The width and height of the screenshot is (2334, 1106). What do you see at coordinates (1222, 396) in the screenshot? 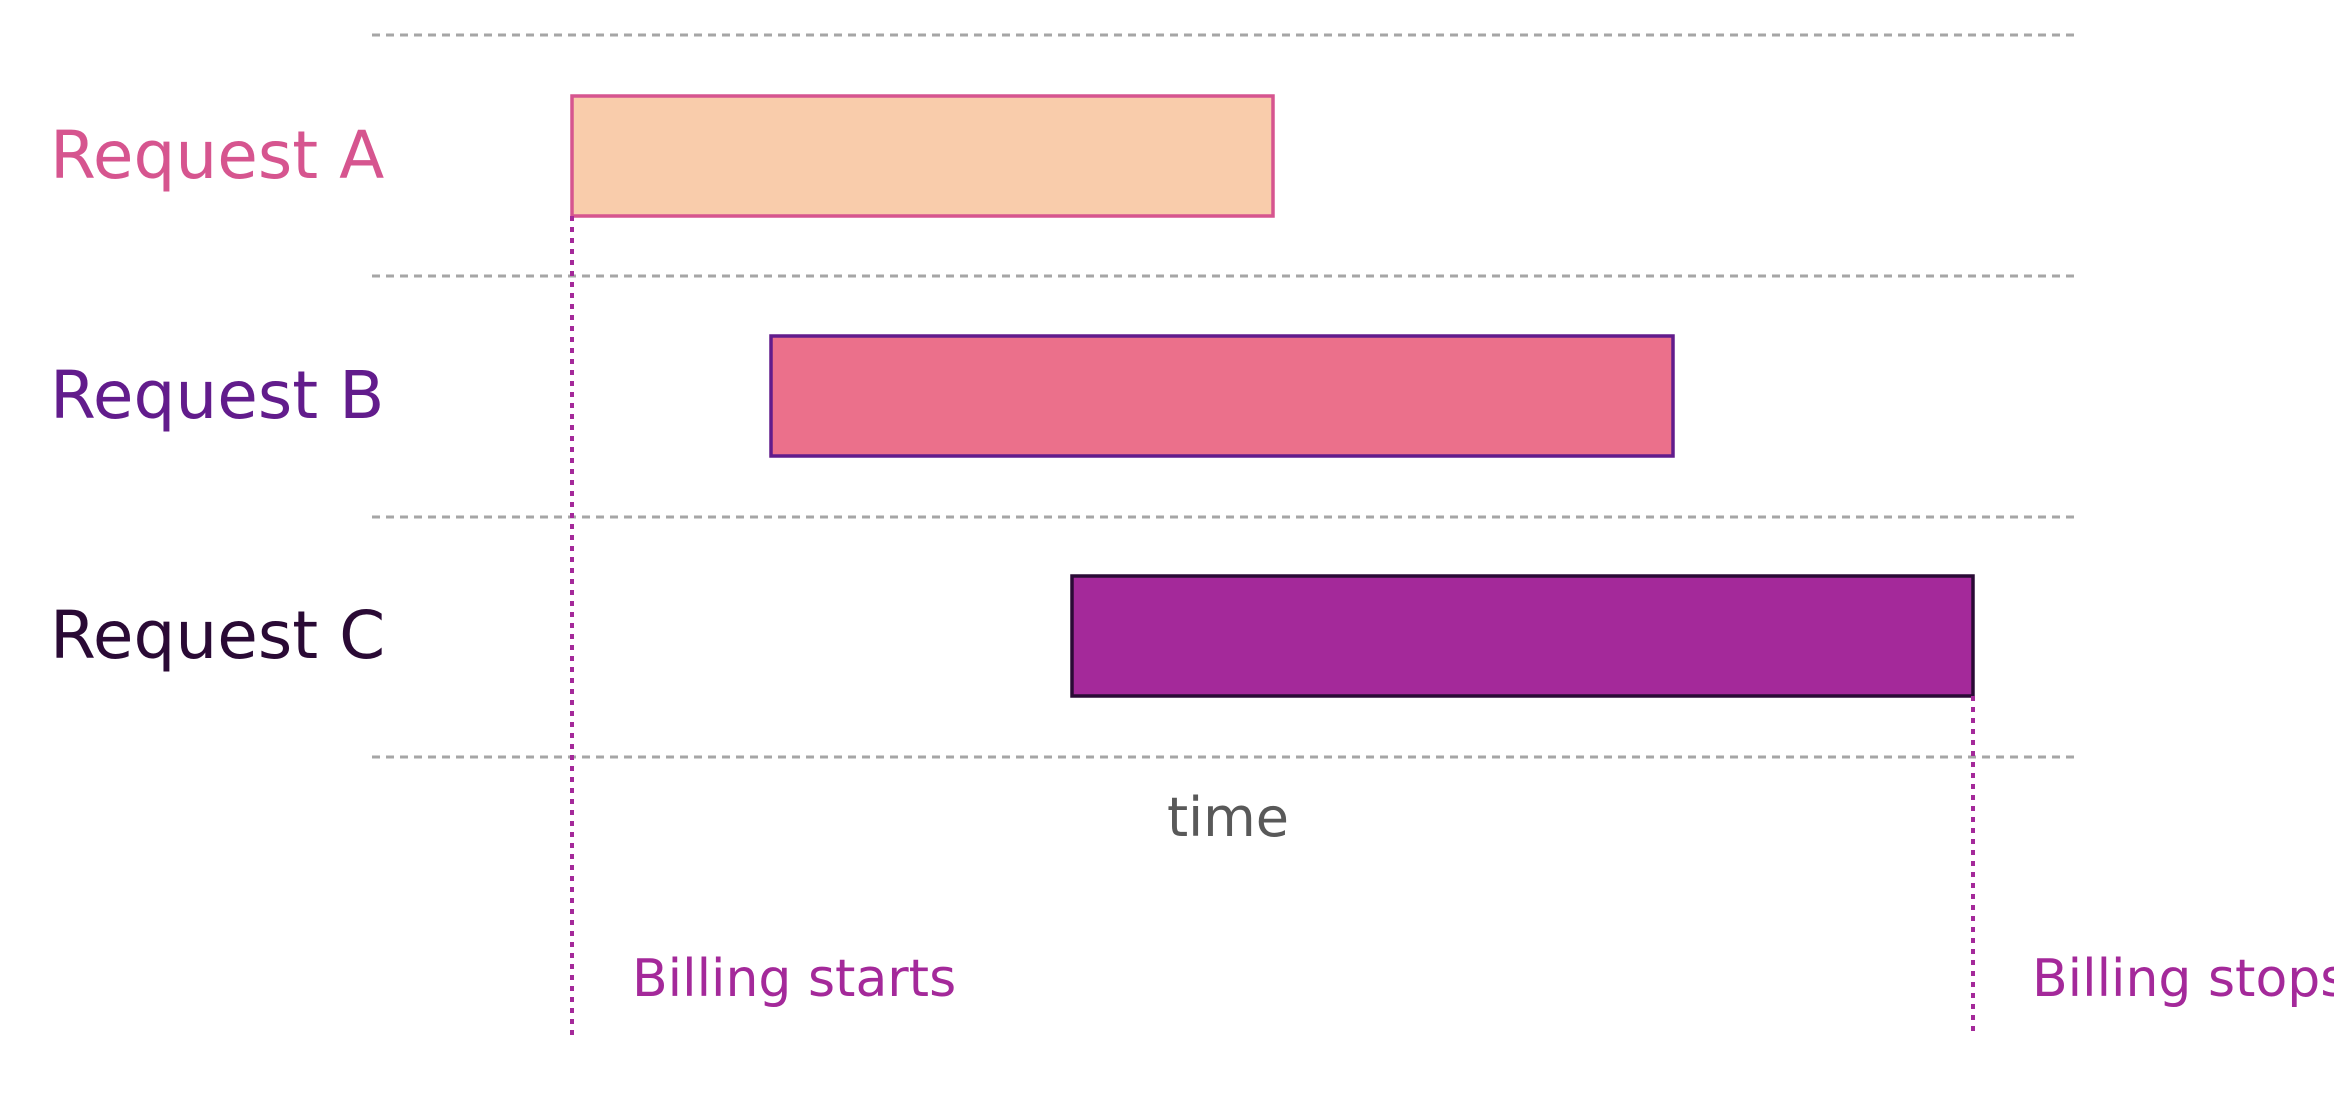
I see `request-b-bar` at bounding box center [1222, 396].